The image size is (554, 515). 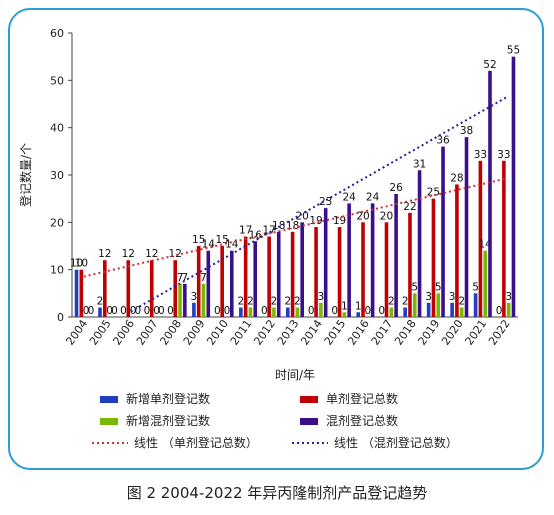 What do you see at coordinates (57, 80) in the screenshot?
I see `y-tick-label: 50` at bounding box center [57, 80].